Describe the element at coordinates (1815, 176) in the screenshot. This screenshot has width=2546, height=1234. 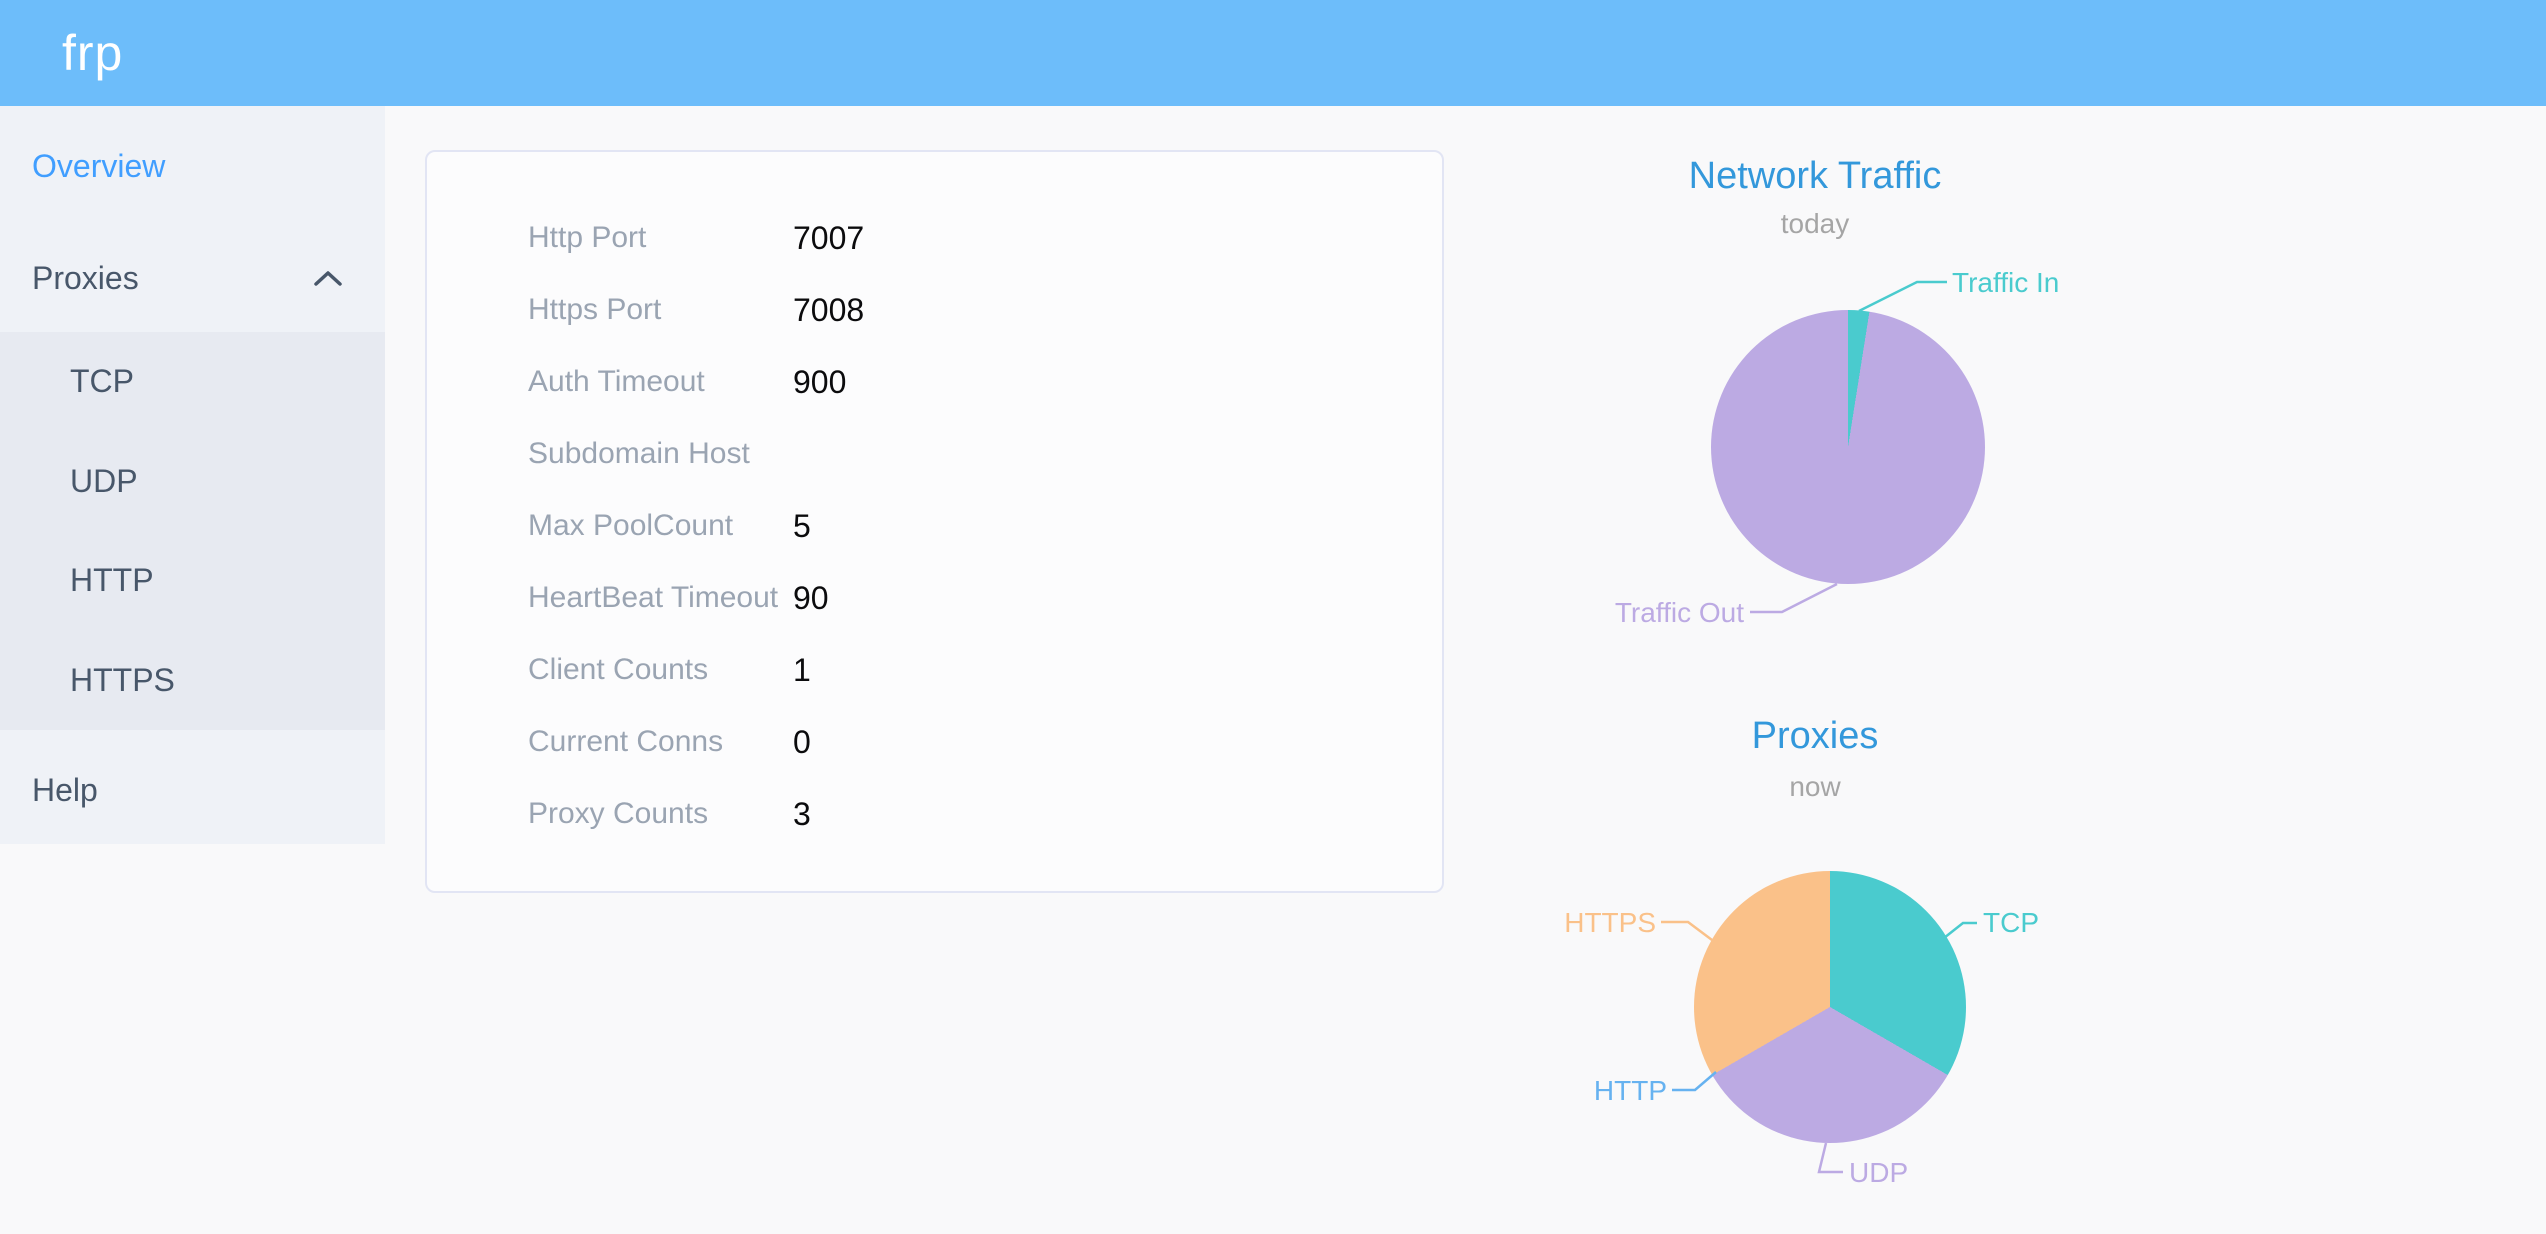
I see `network-traffic-chart-title: Network Traffic` at that location.